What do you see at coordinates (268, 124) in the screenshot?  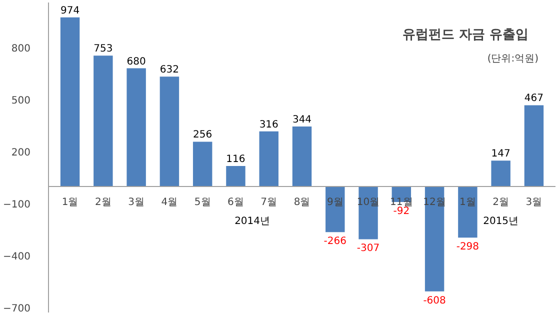 I see `data-label: 316` at bounding box center [268, 124].